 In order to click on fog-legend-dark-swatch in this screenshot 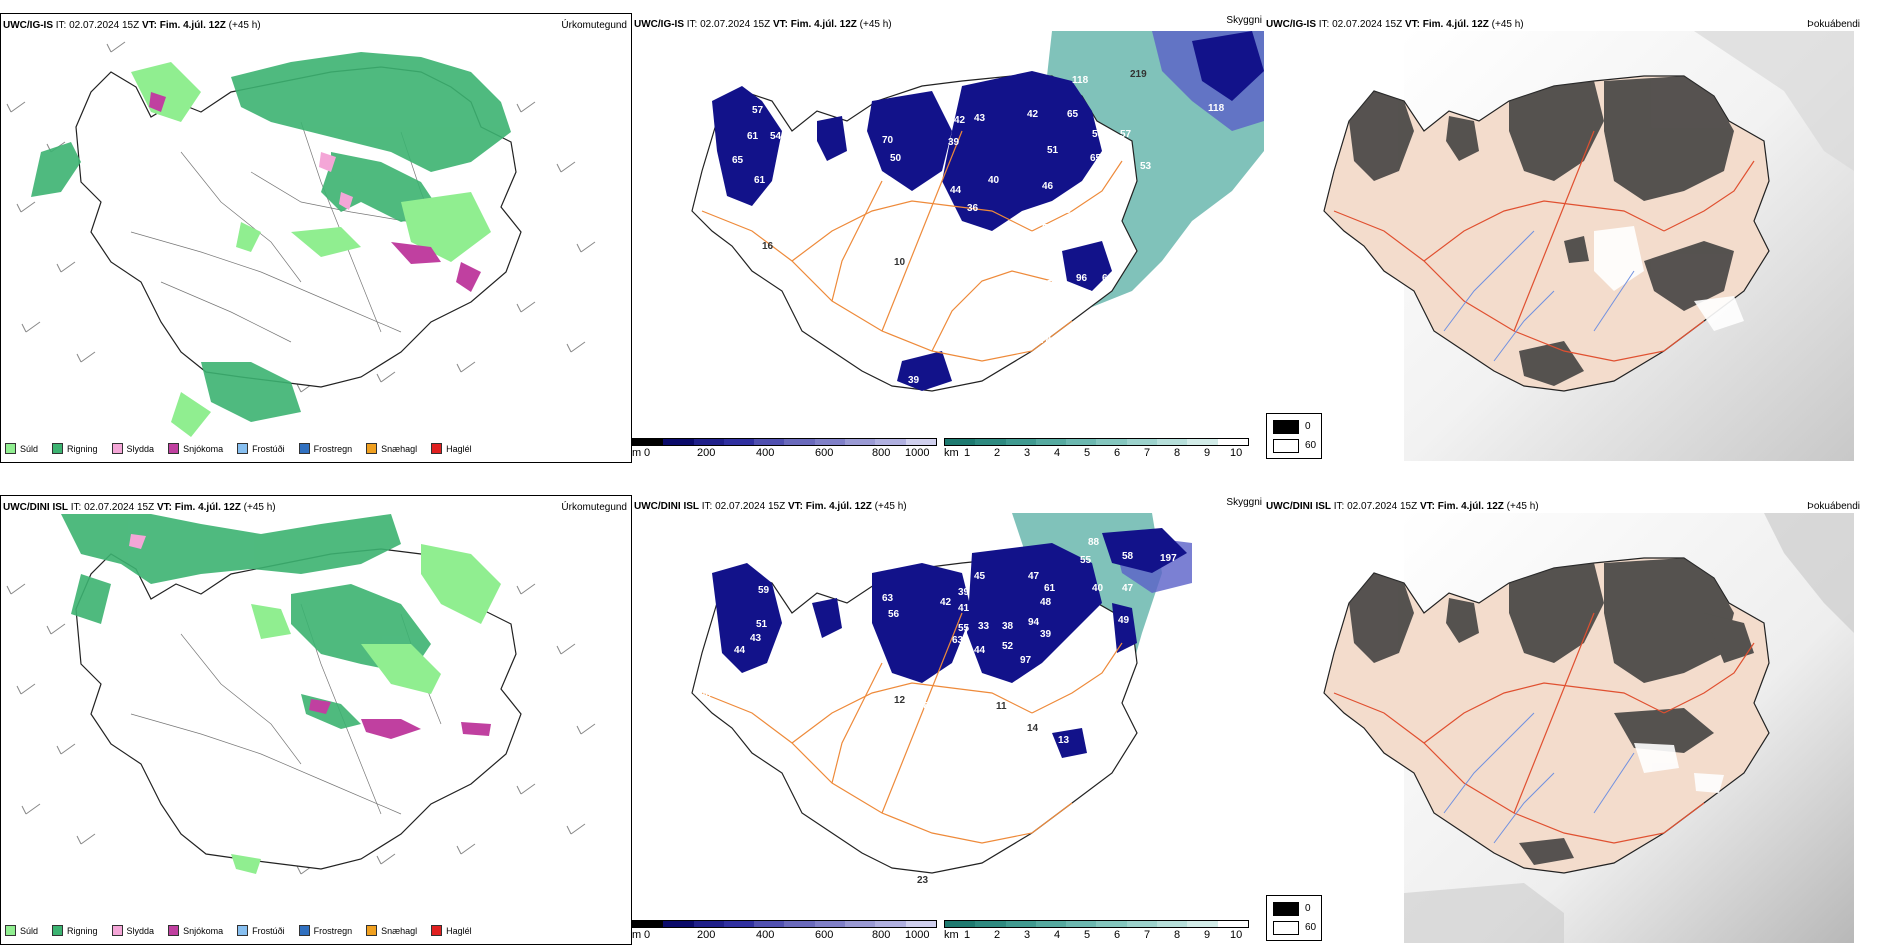, I will do `click(1286, 909)`.